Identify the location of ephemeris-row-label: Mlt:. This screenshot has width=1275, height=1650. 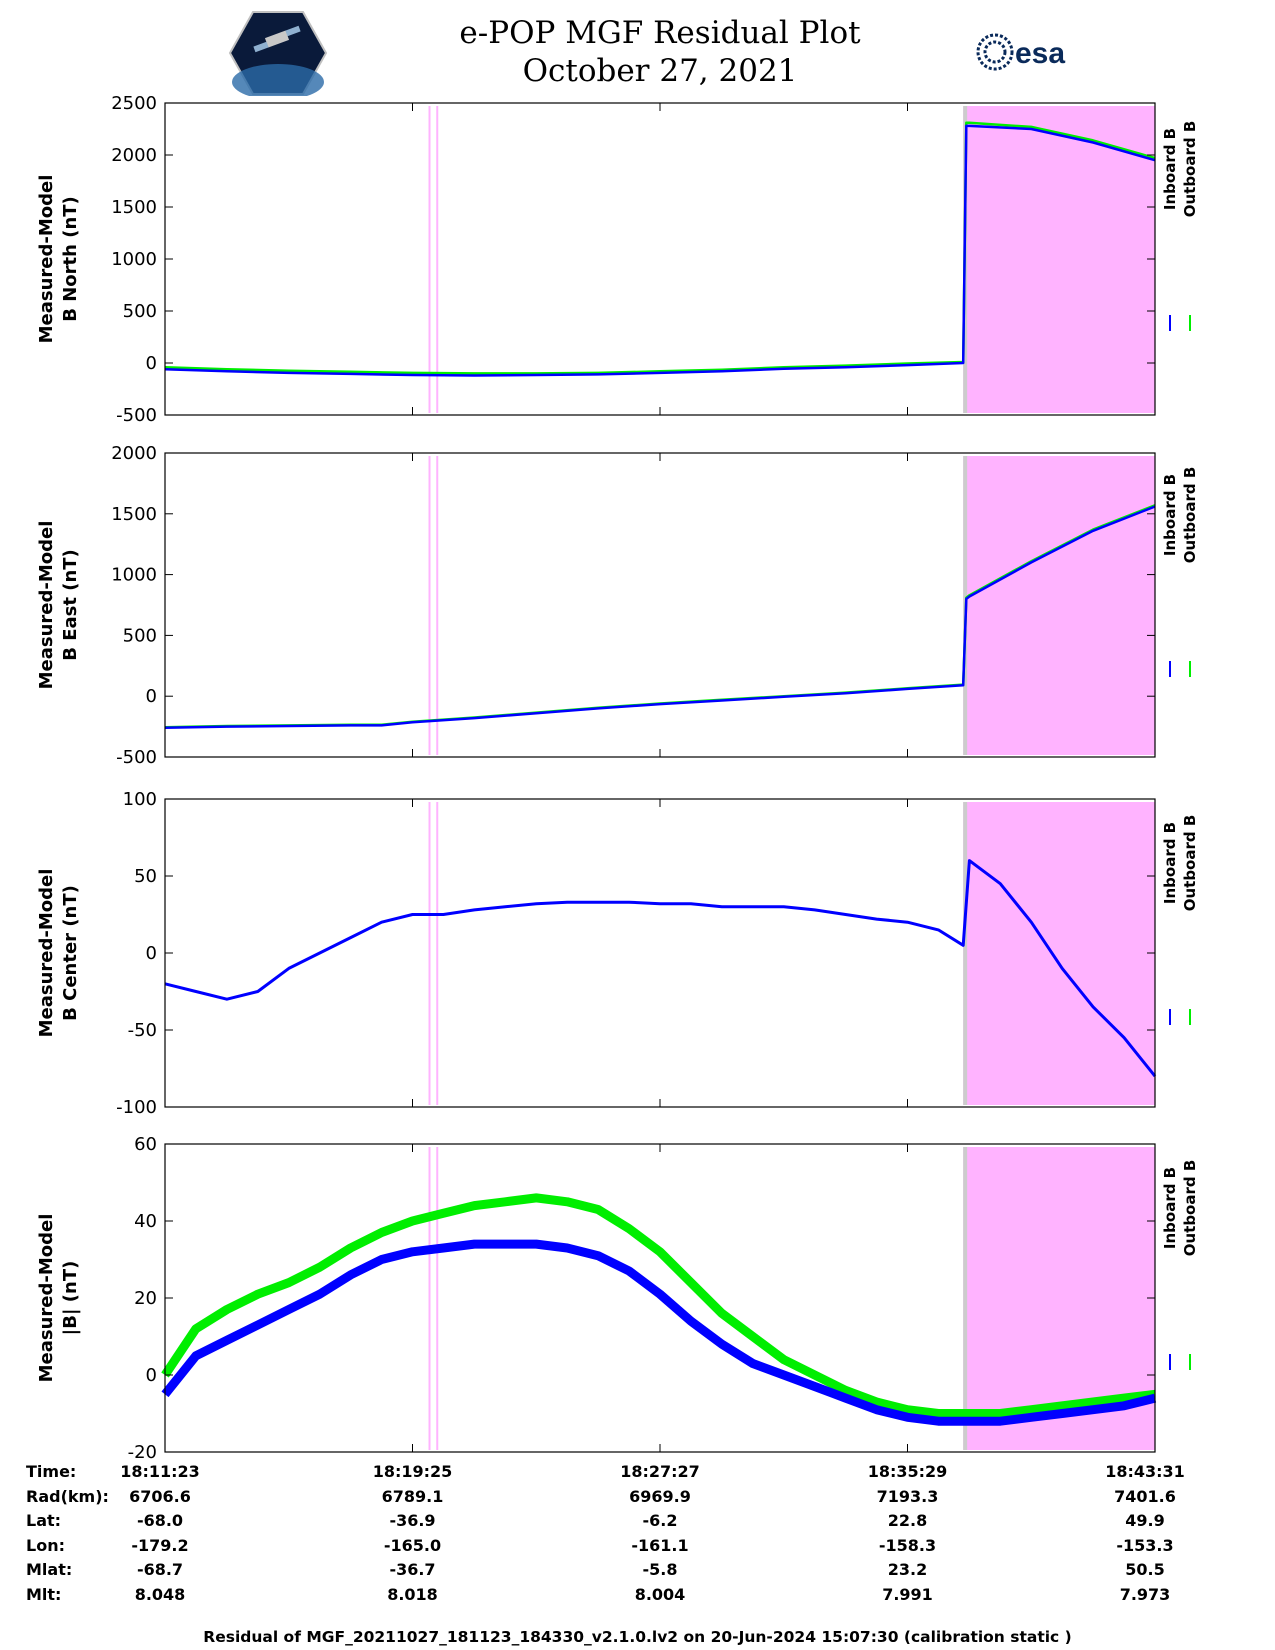
(44, 1594).